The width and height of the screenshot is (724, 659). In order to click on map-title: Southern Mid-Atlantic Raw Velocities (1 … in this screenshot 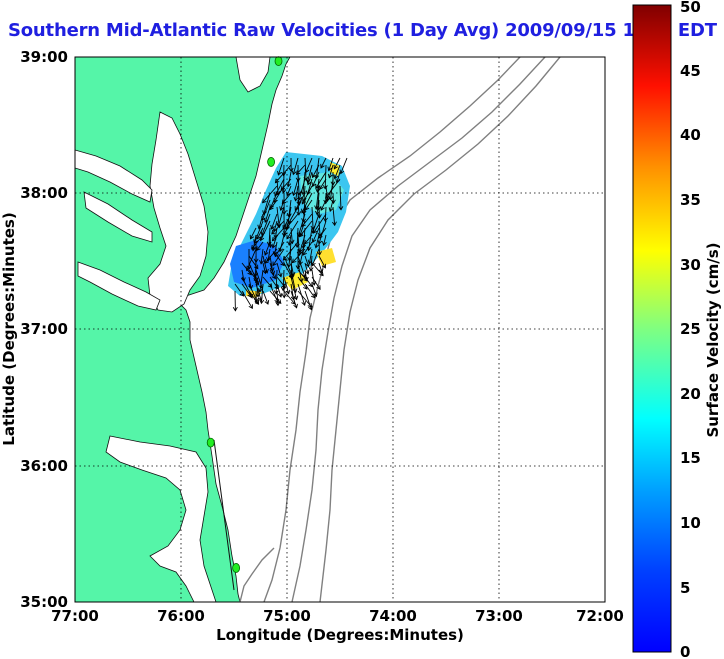, I will do `click(362, 30)`.